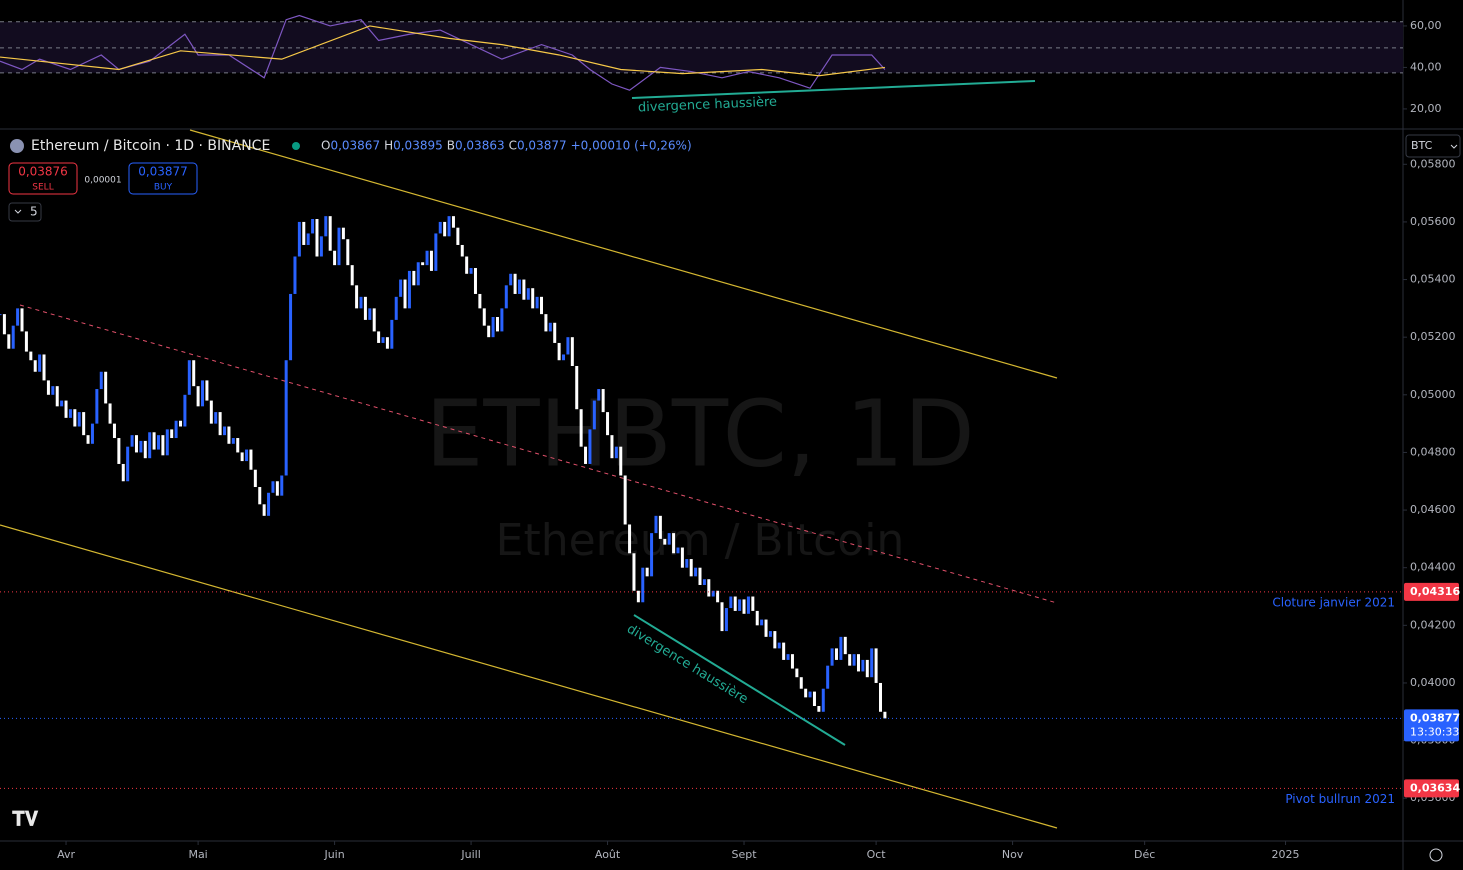 The image size is (1463, 870). Describe the element at coordinates (1333, 602) in the screenshot. I see `level-name: Cloture janvier 2021` at that location.